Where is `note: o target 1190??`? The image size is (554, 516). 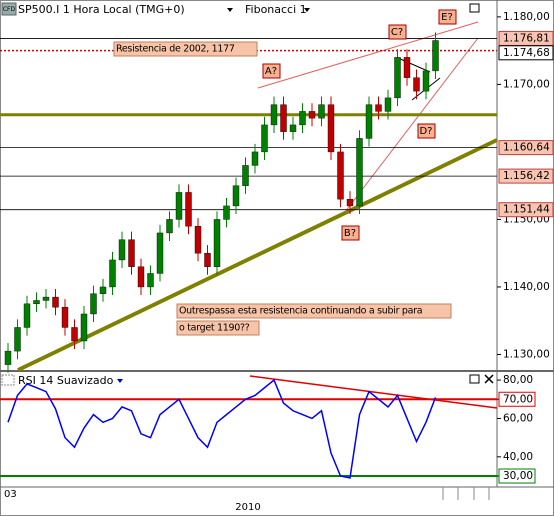 note: o target 1190?? is located at coordinates (214, 328).